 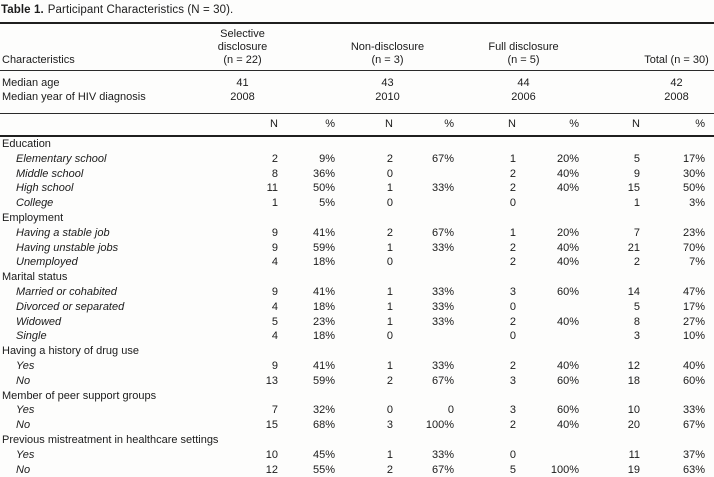 I want to click on group-header-total: Total (n = 30), so click(x=646, y=47).